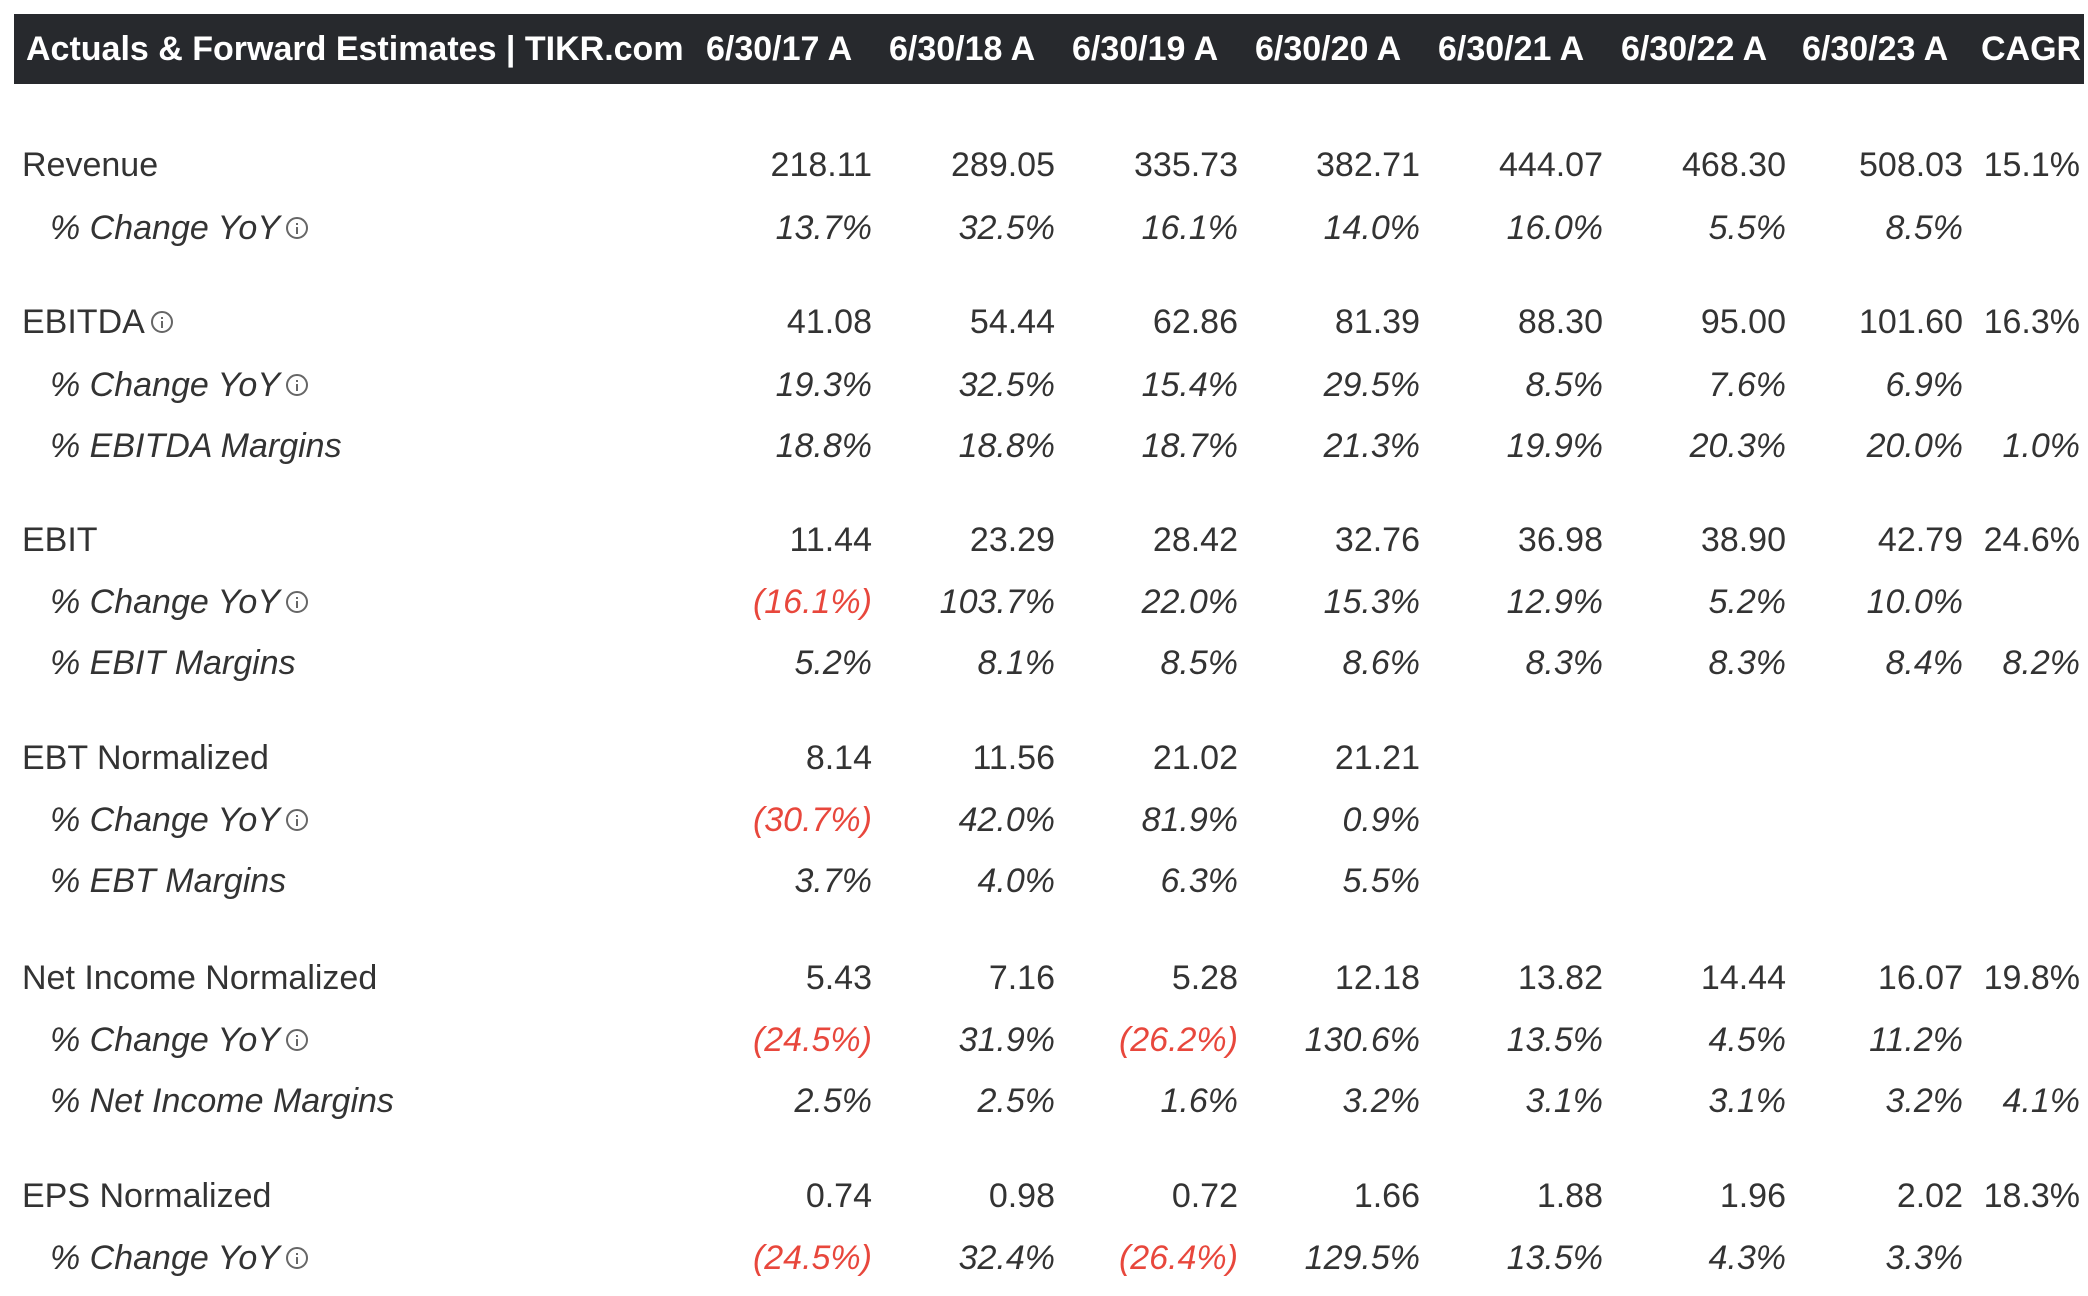 The width and height of the screenshot is (2088, 1296). Describe the element at coordinates (833, 1101) in the screenshot. I see `value-cell: 2.5%` at that location.